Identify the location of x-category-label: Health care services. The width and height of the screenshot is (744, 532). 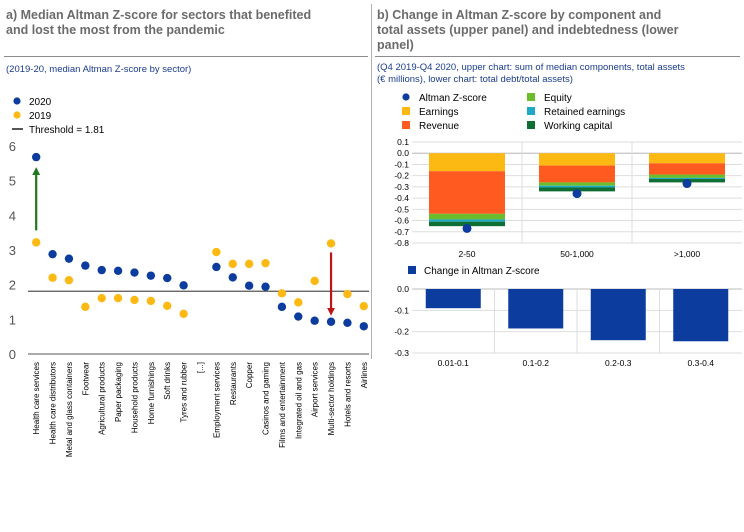
(36, 398).